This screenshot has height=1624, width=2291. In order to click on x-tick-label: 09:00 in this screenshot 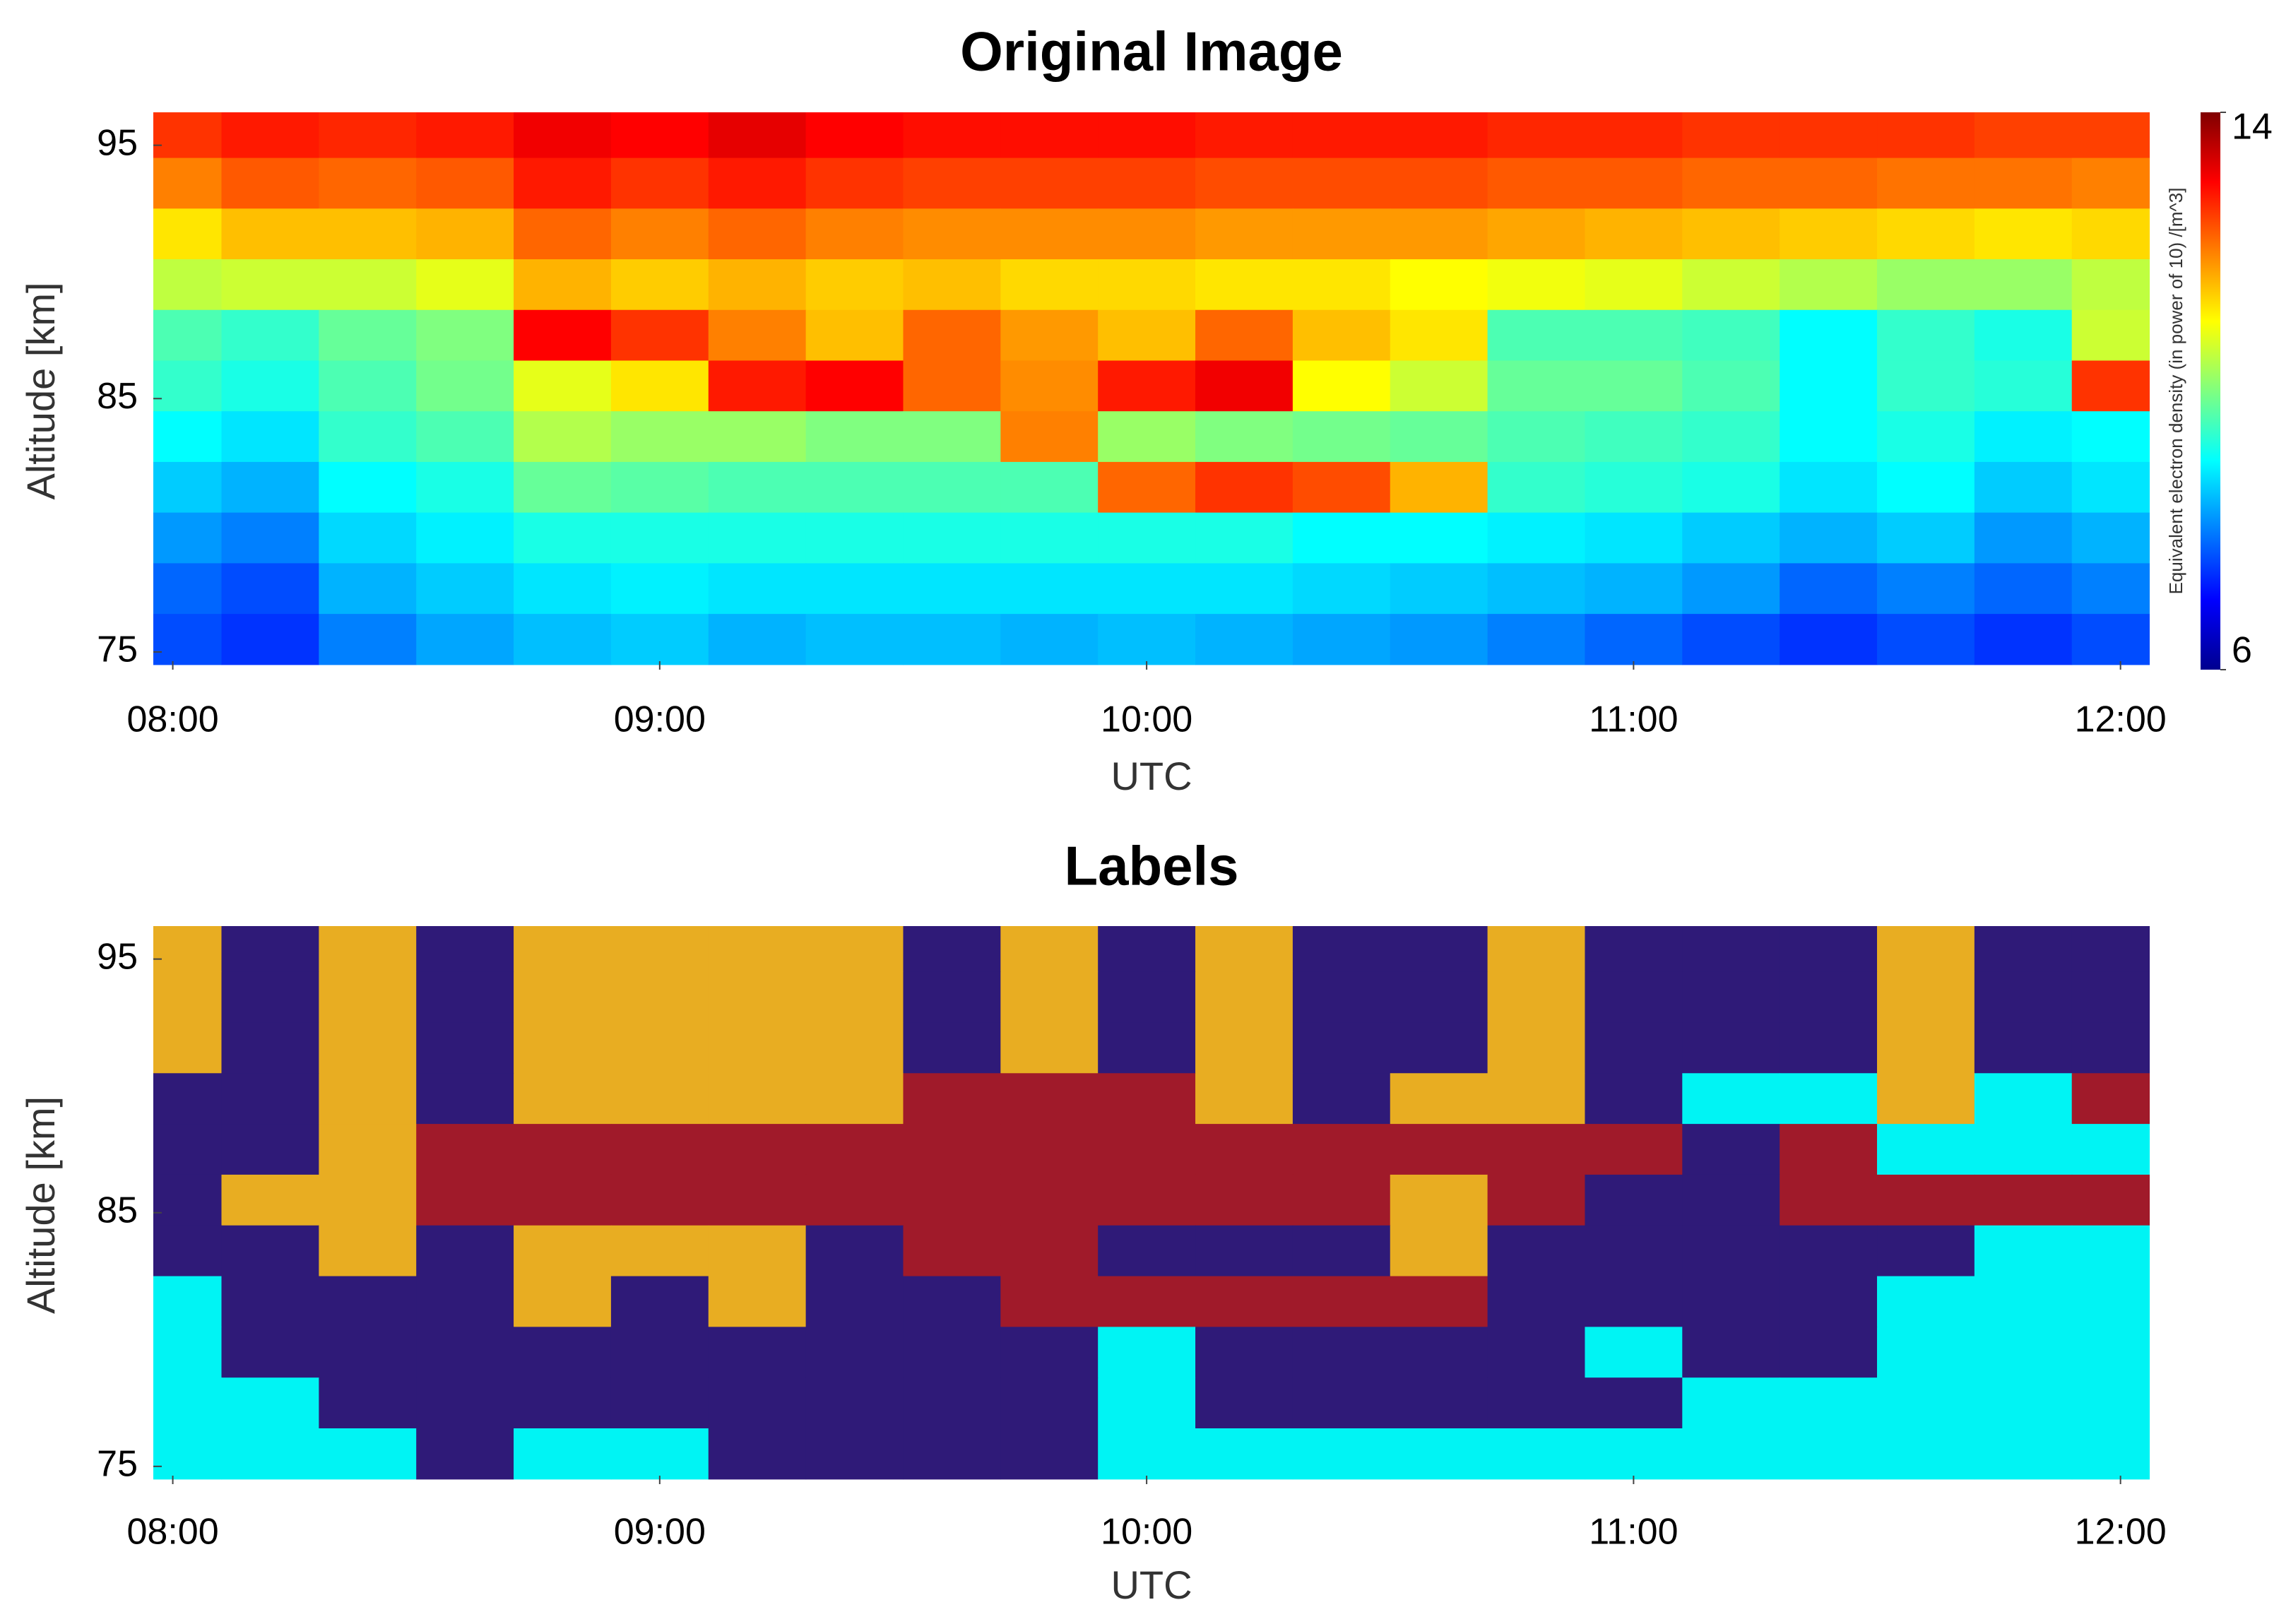, I will do `click(660, 719)`.